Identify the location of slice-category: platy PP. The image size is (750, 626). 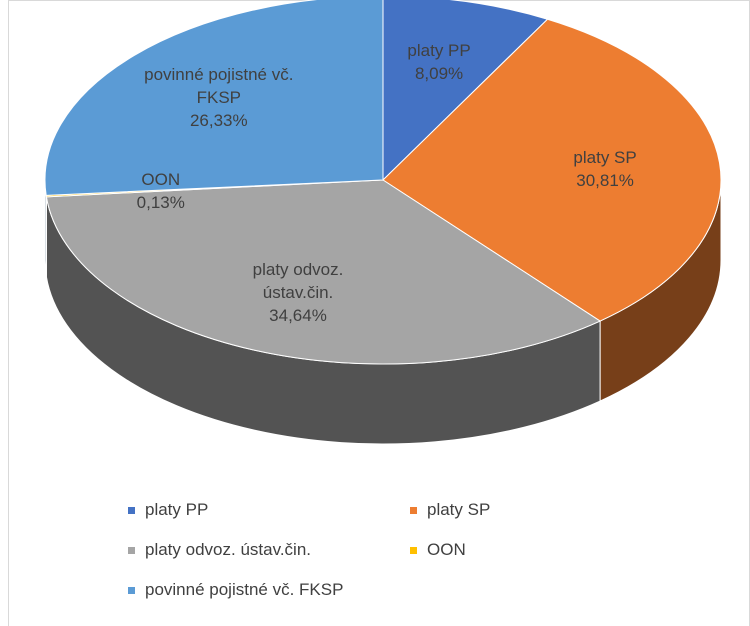
(439, 51).